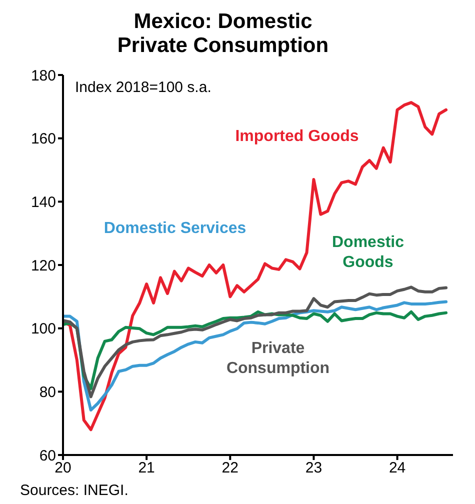 Image resolution: width=475 pixels, height=504 pixels. I want to click on y-axis-title: Index 2018=100 s.a., so click(143, 87).